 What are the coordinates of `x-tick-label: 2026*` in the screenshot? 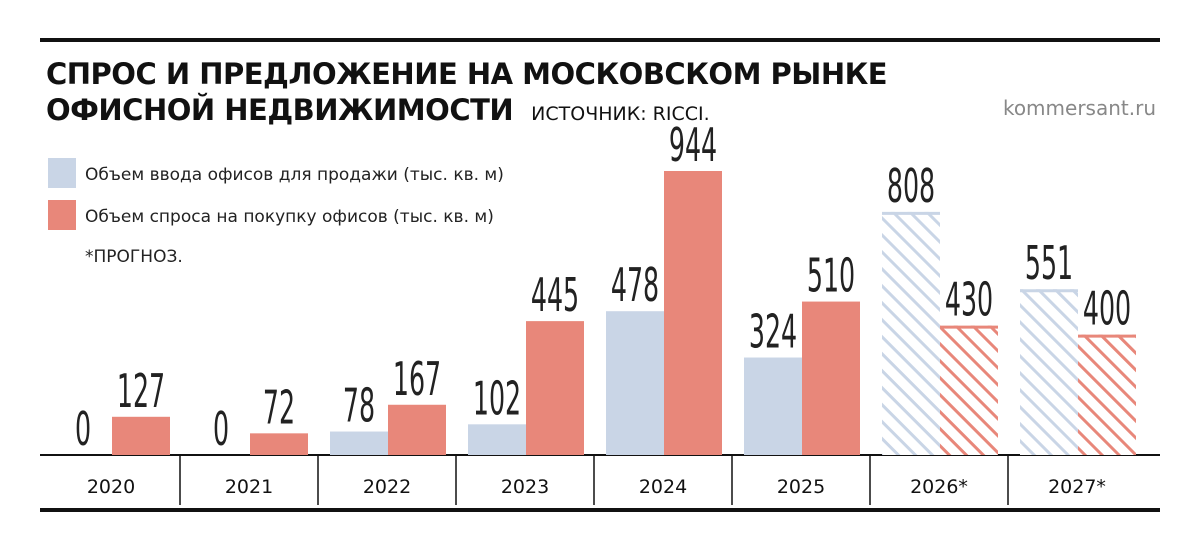 It's located at (939, 487).